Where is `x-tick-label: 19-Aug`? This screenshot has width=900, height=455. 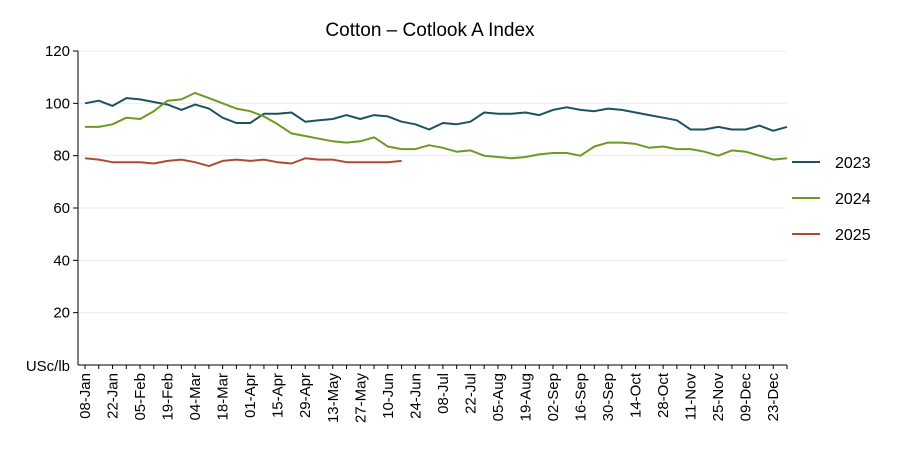 x-tick-label: 19-Aug is located at coordinates (525, 397).